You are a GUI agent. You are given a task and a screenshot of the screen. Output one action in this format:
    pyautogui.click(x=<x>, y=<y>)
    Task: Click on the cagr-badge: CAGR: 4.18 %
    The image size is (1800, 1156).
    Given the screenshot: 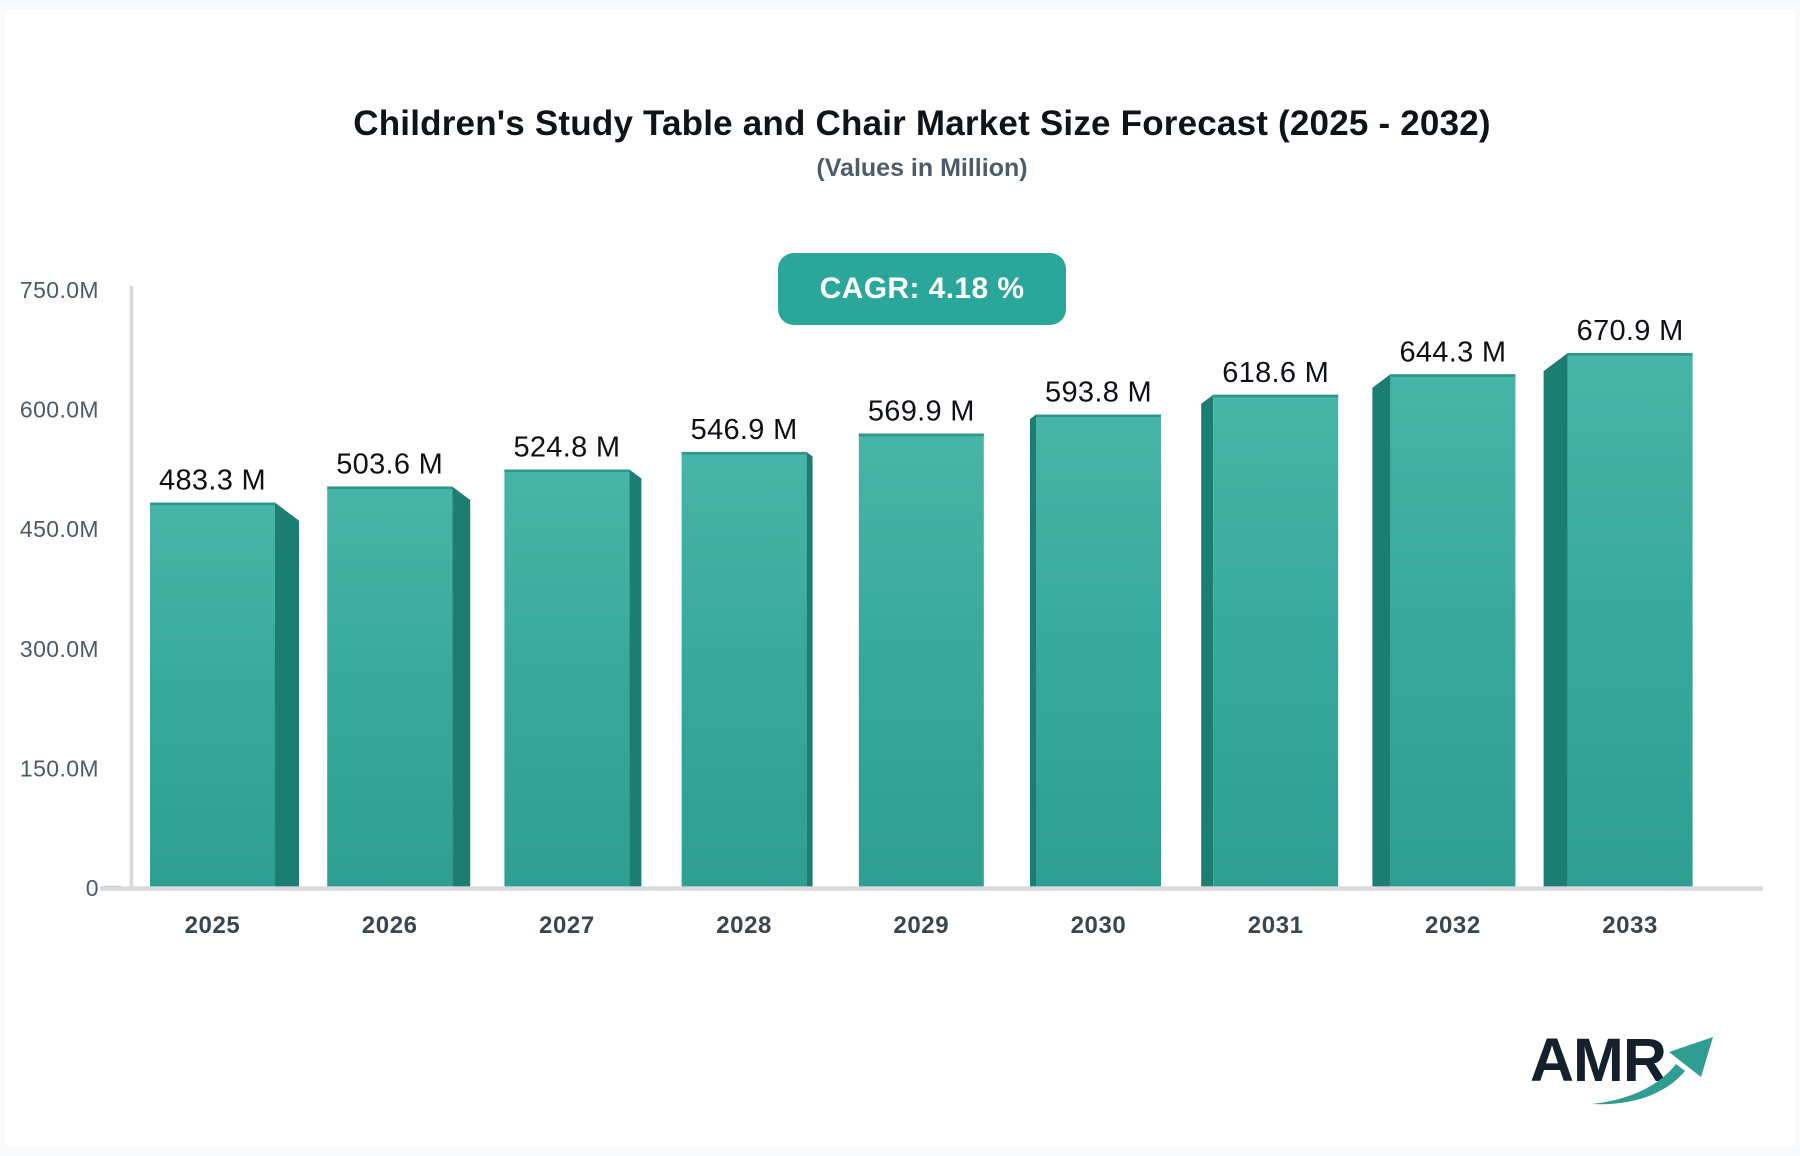 What is the action you would take?
    pyautogui.click(x=922, y=289)
    